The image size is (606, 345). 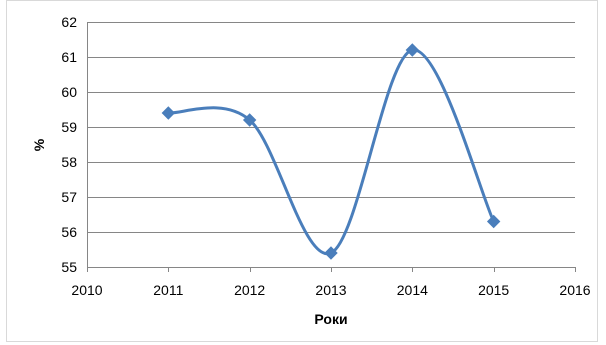 What do you see at coordinates (69, 162) in the screenshot?
I see `y-tick-label: 58` at bounding box center [69, 162].